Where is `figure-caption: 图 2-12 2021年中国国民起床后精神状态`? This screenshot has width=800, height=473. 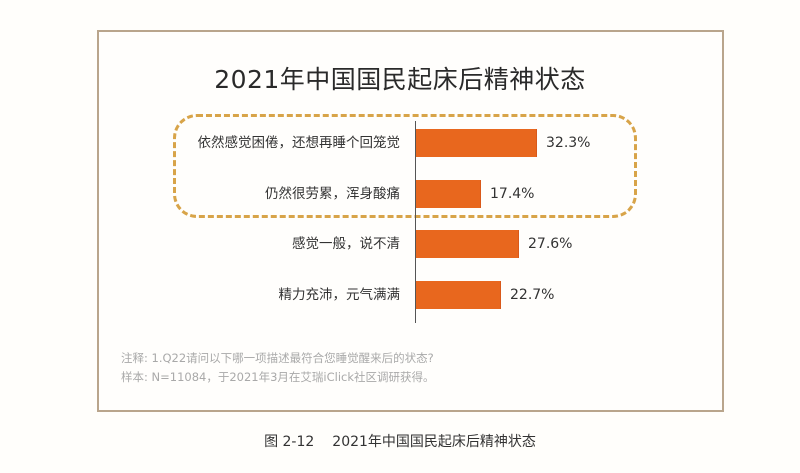 figure-caption: 图 2-12 2021年中国国民起床后精神状态 is located at coordinates (400, 441).